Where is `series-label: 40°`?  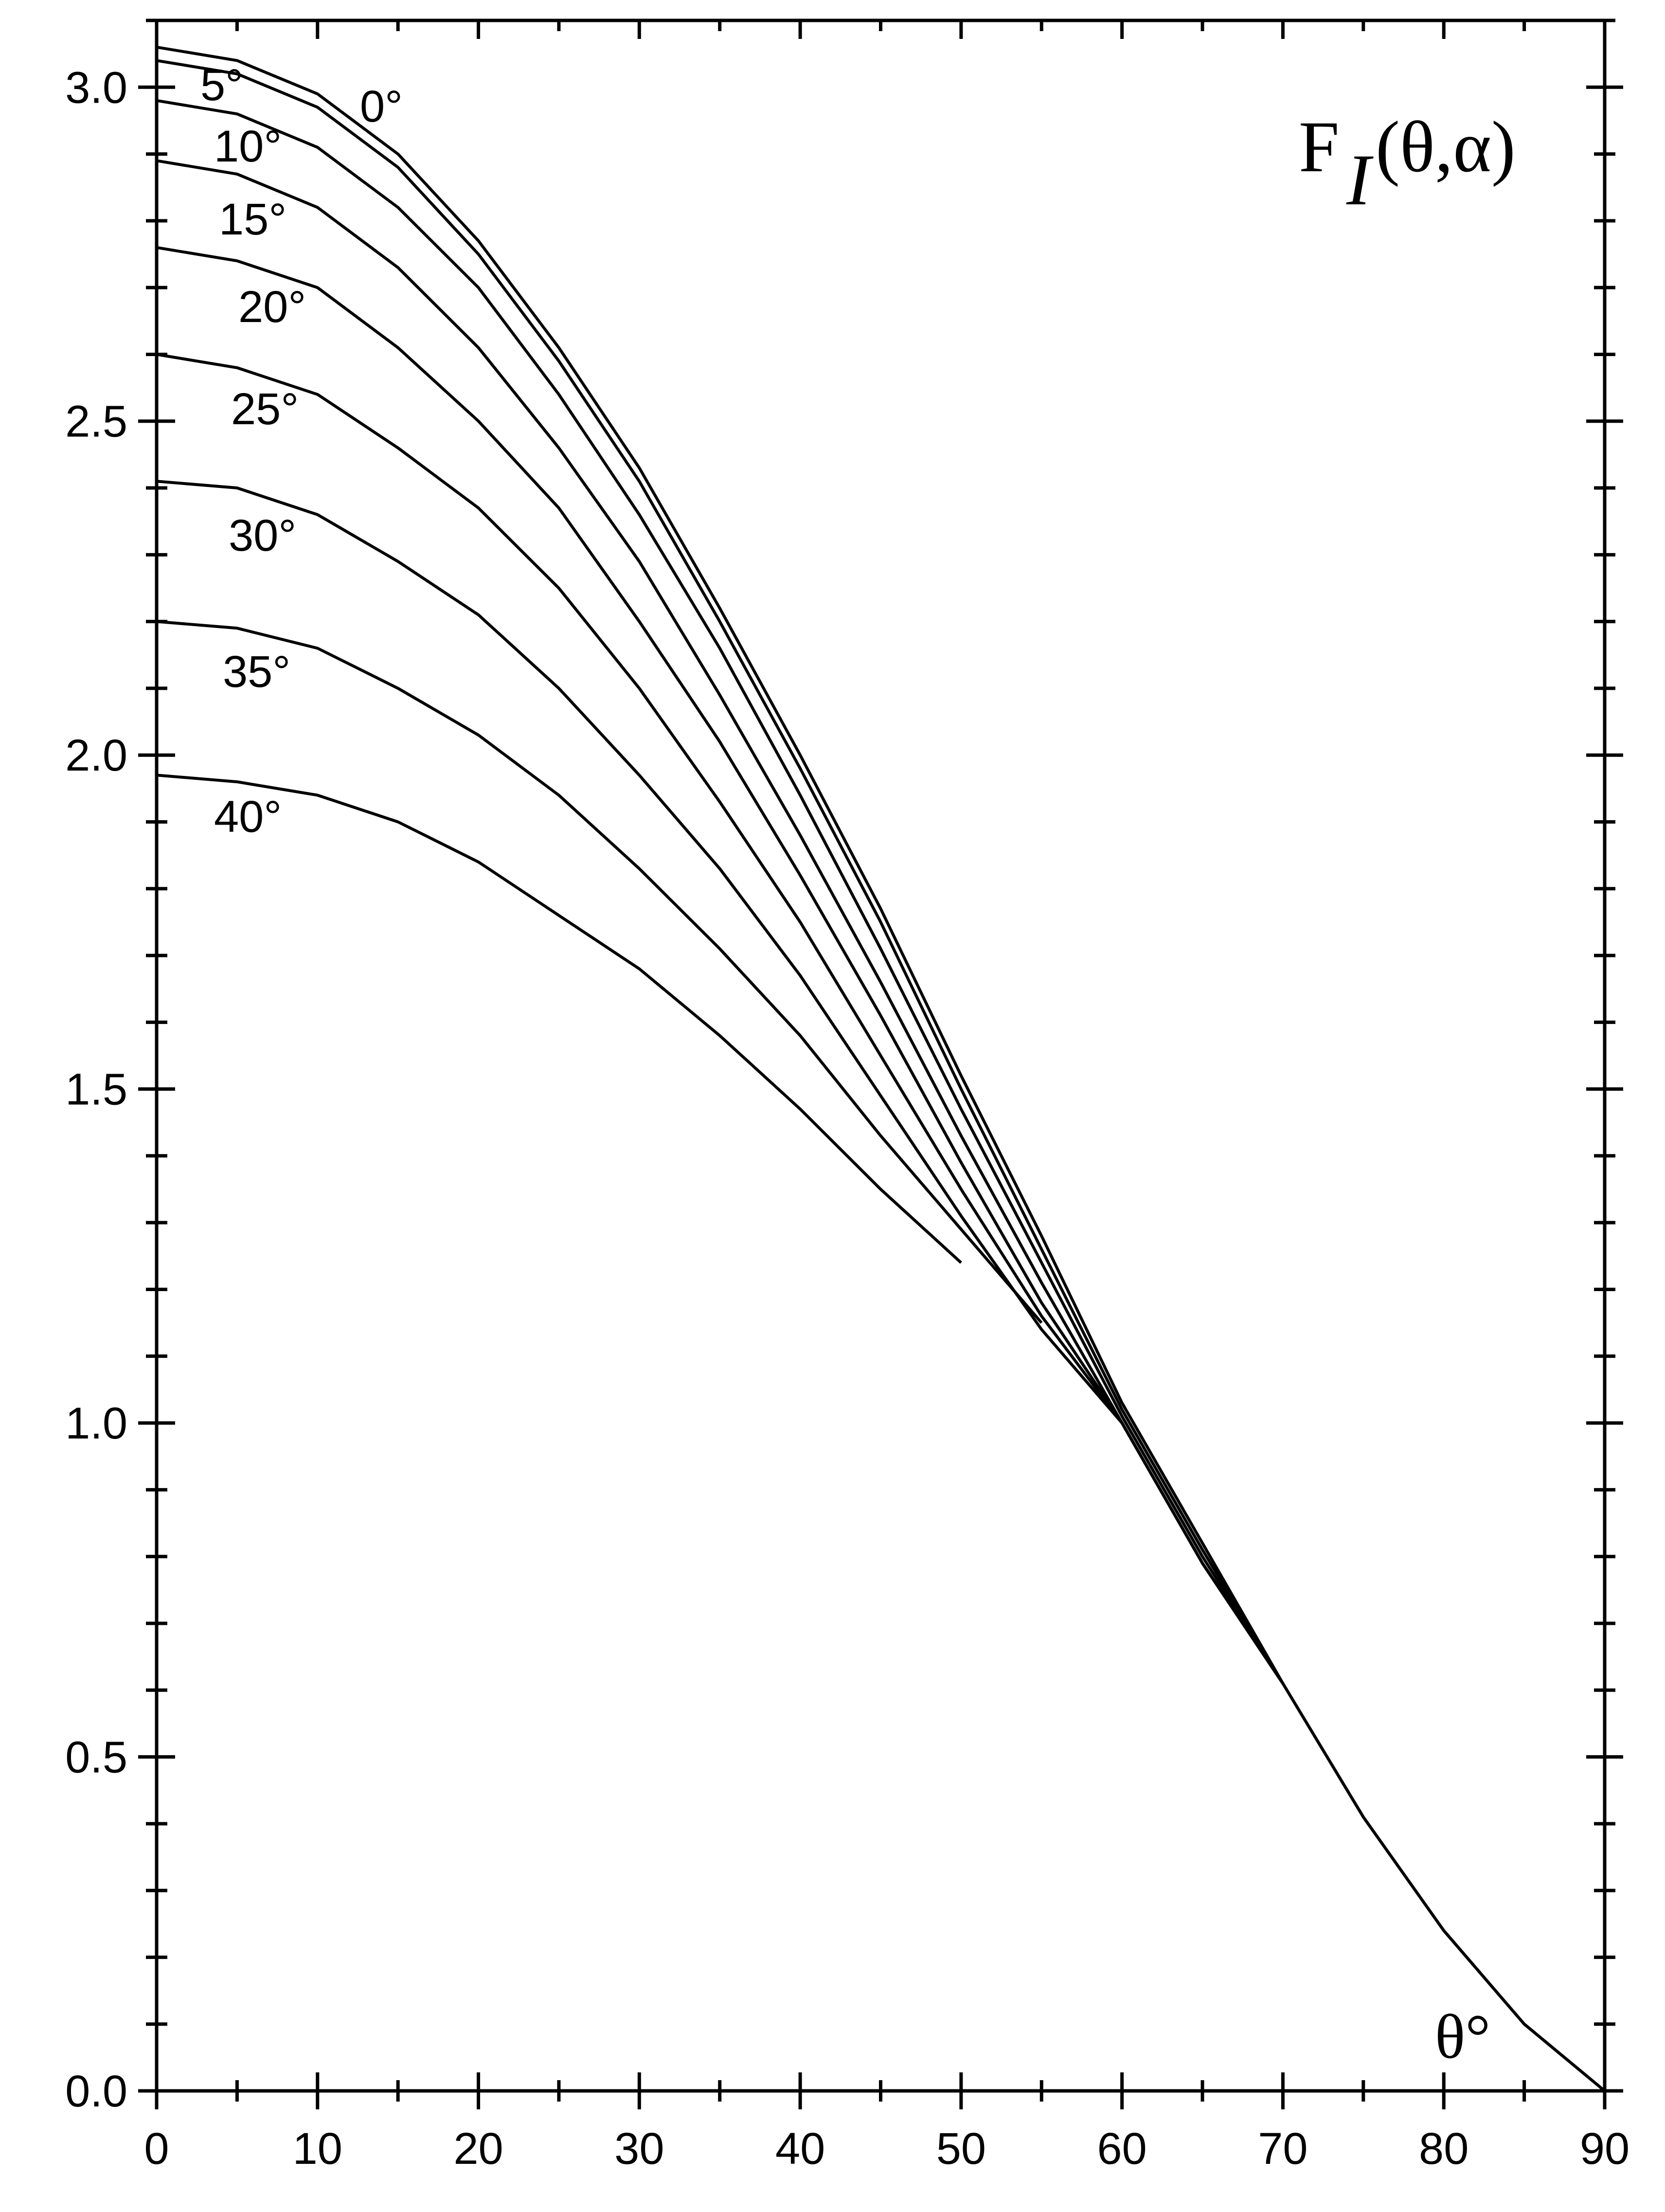 series-label: 40° is located at coordinates (248, 817).